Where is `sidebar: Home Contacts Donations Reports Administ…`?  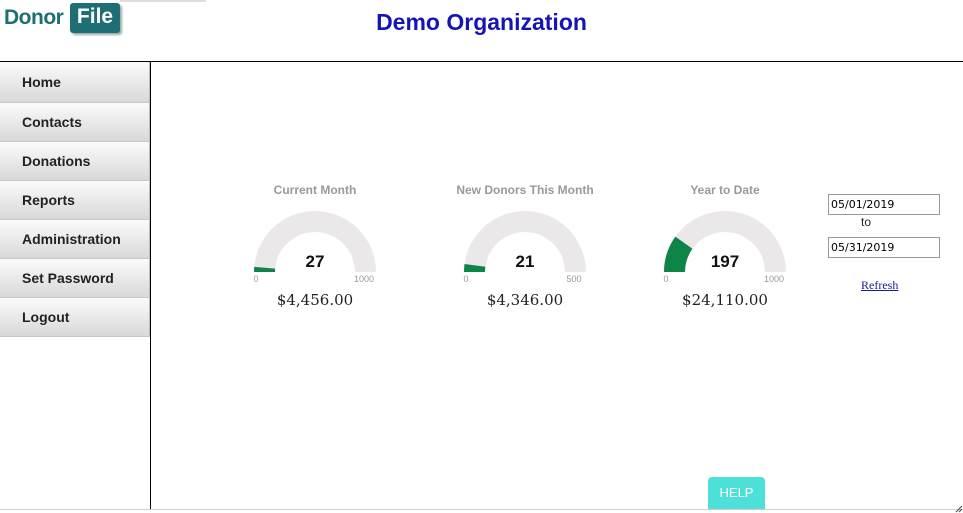 sidebar: Home Contacts Donations Reports Administ… is located at coordinates (75, 285).